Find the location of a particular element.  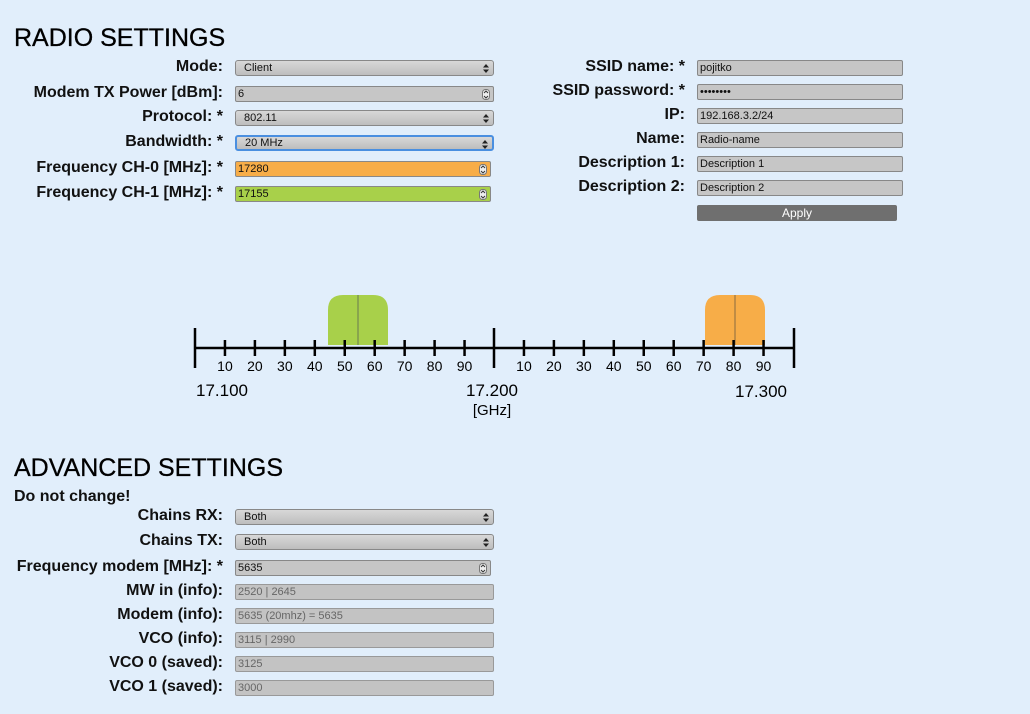

input: 5635 is located at coordinates (363, 568).